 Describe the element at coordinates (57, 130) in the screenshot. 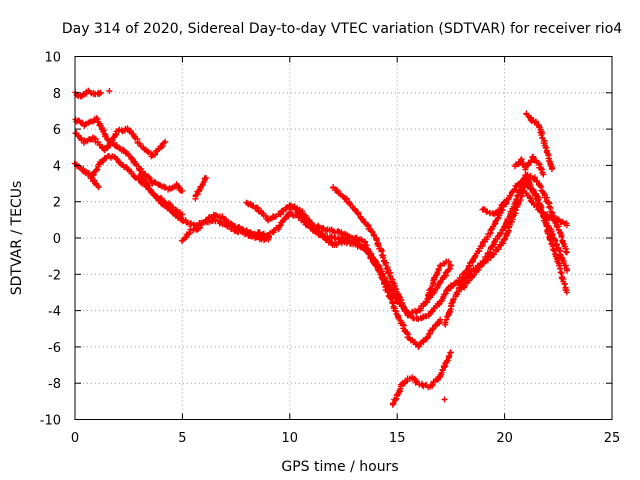

I see `y-tick-label: 6` at that location.